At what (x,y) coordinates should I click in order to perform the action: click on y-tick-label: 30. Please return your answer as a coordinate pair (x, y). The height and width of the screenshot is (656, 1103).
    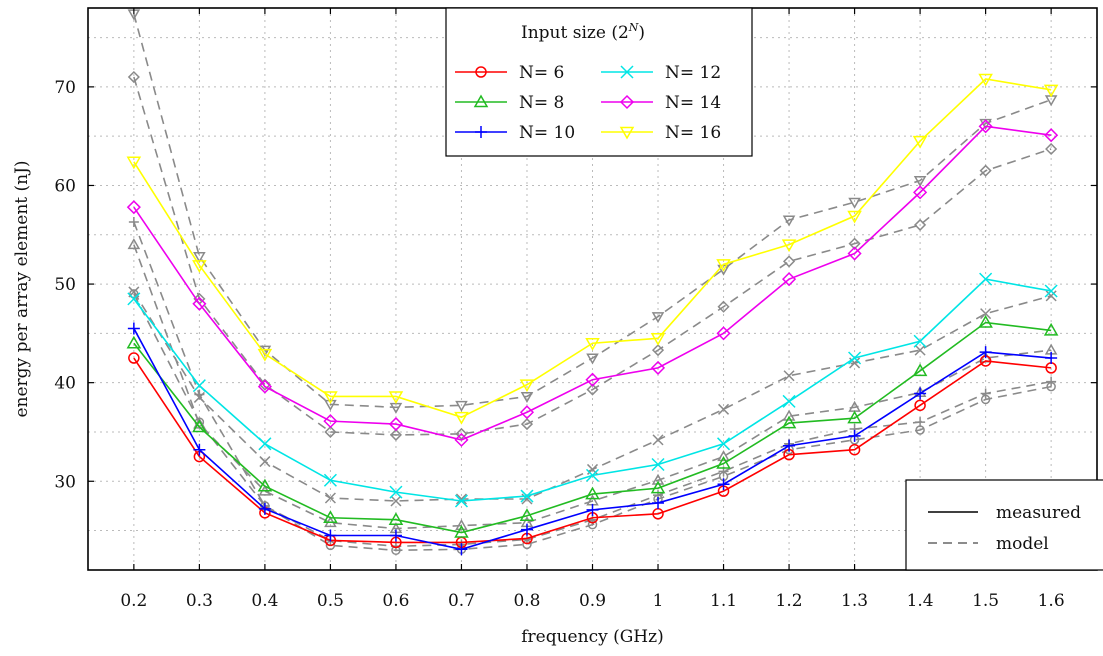
    Looking at the image, I should click on (65, 482).